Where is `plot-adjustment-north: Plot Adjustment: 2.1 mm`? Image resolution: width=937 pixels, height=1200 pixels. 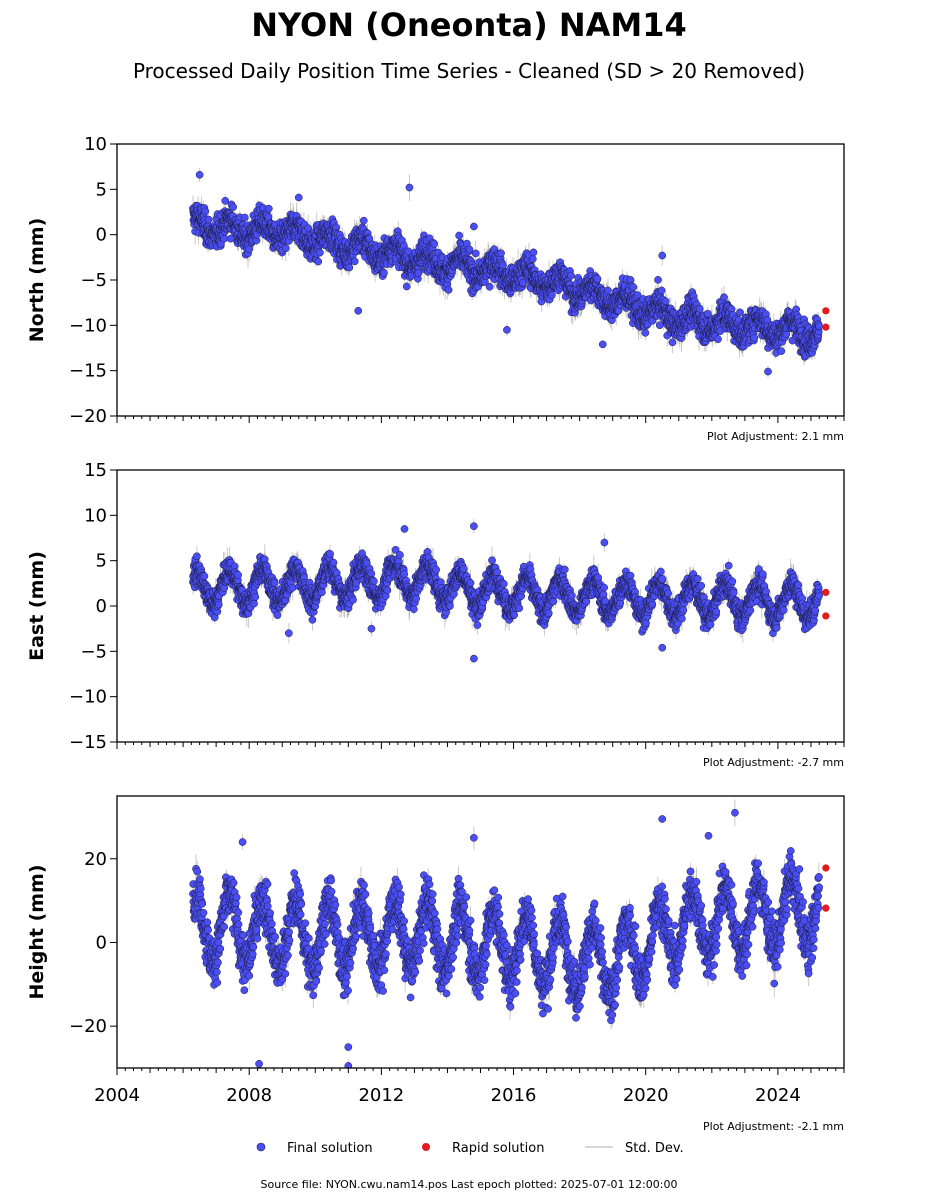 plot-adjustment-north: Plot Adjustment: 2.1 mm is located at coordinates (775, 436).